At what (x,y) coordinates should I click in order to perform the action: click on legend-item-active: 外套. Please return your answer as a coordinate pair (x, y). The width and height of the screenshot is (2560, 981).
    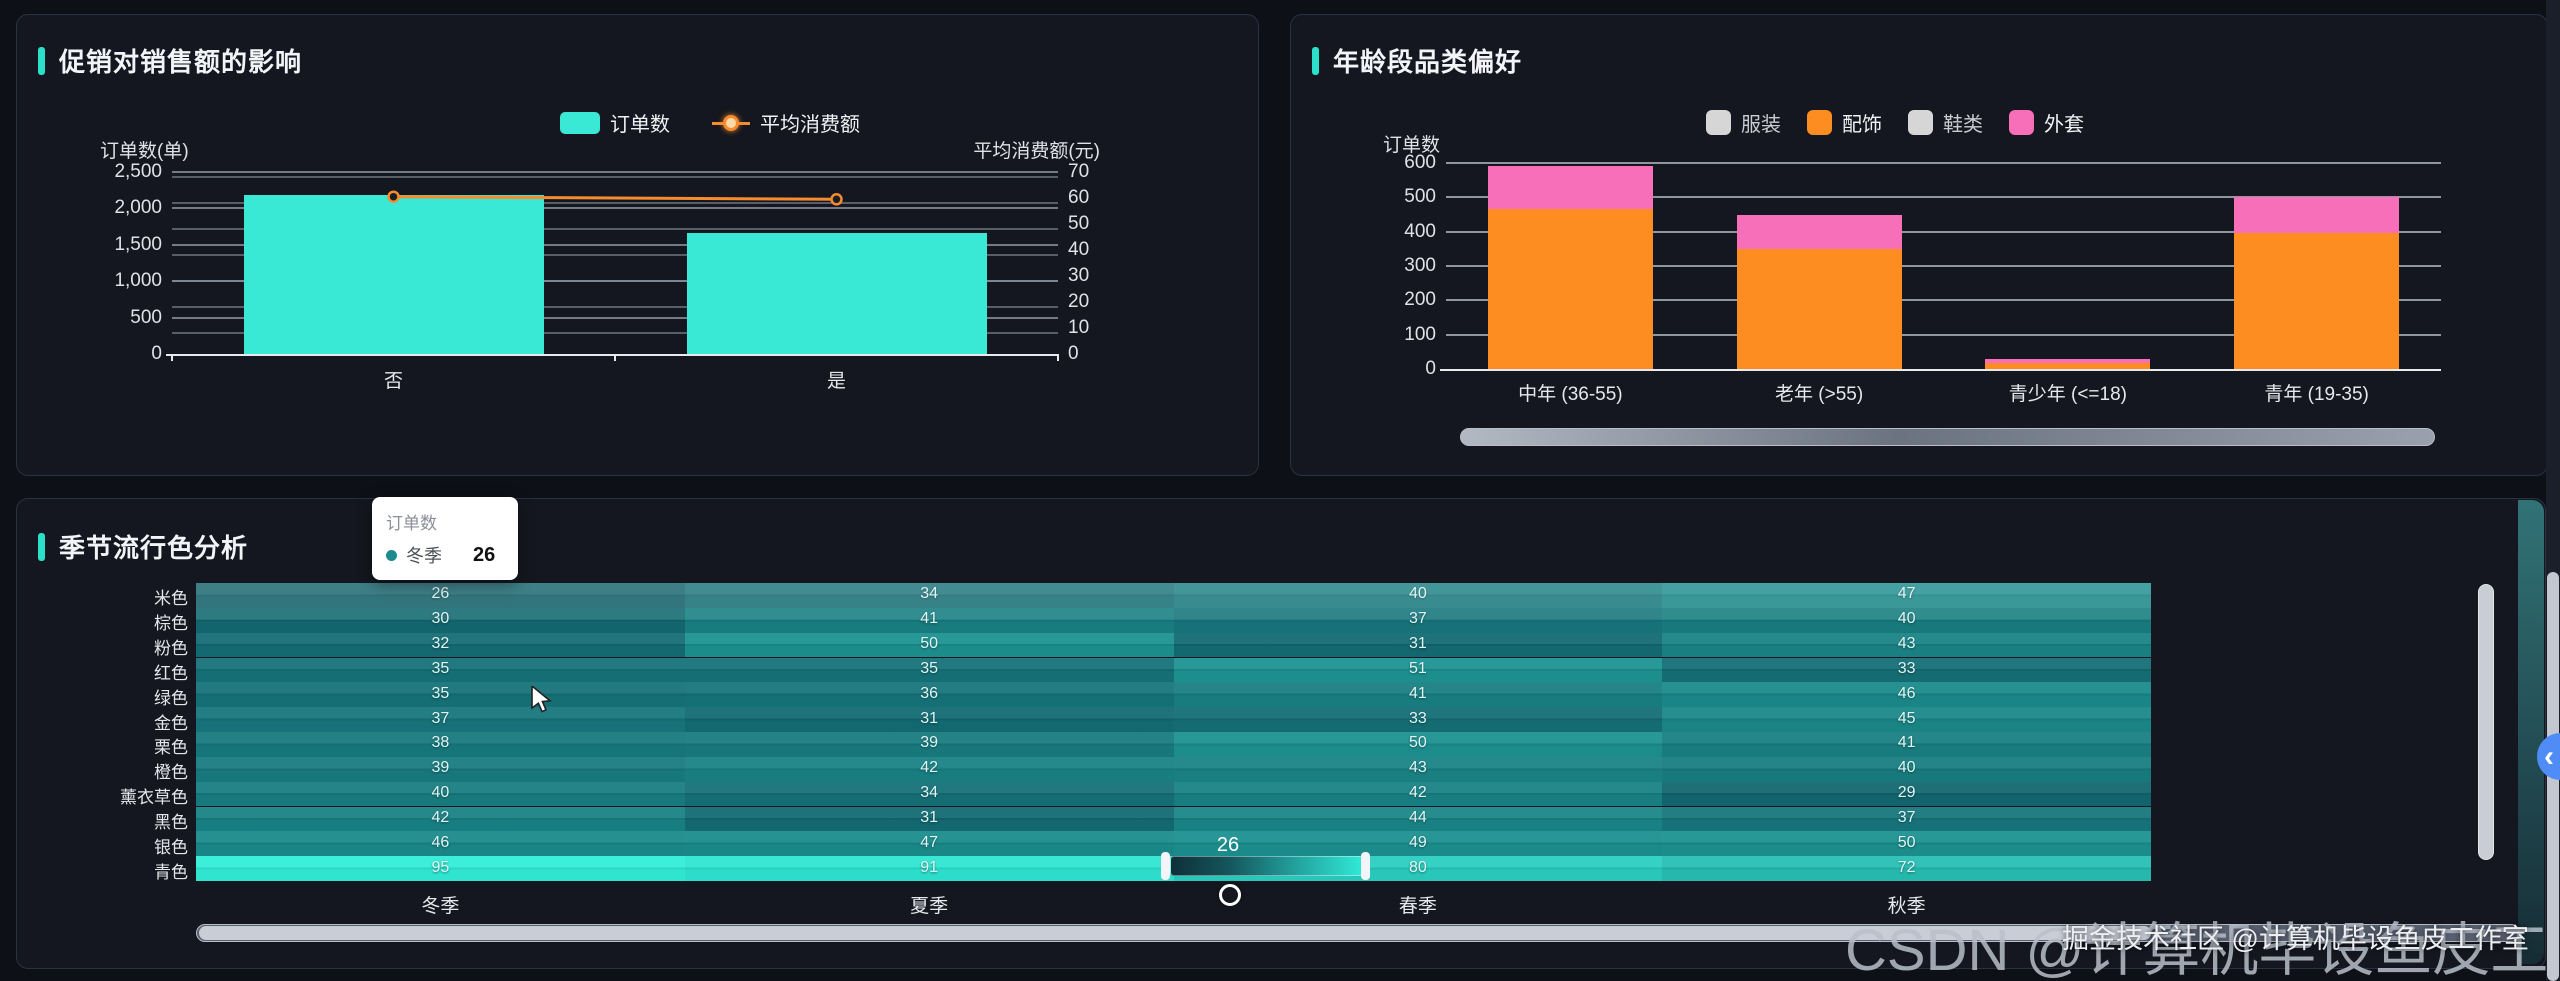
    Looking at the image, I should click on (2046, 122).